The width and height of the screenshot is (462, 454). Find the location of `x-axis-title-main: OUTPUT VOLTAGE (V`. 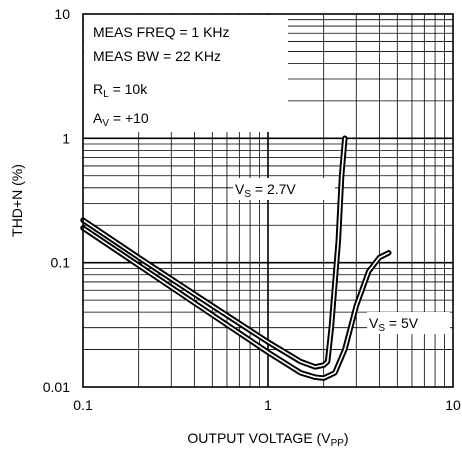

x-axis-title-main: OUTPUT VOLTAGE (V is located at coordinates (259, 438).